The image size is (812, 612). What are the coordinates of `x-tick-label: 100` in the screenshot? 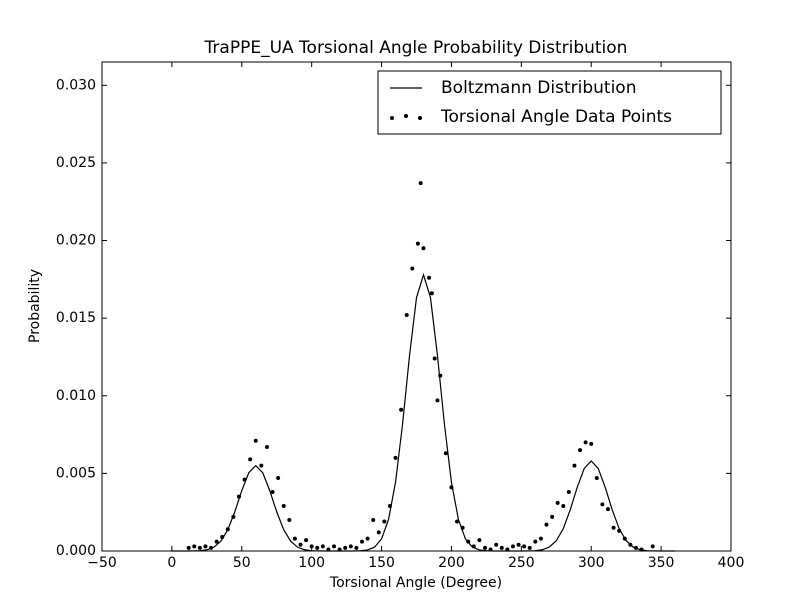 It's located at (311, 563).